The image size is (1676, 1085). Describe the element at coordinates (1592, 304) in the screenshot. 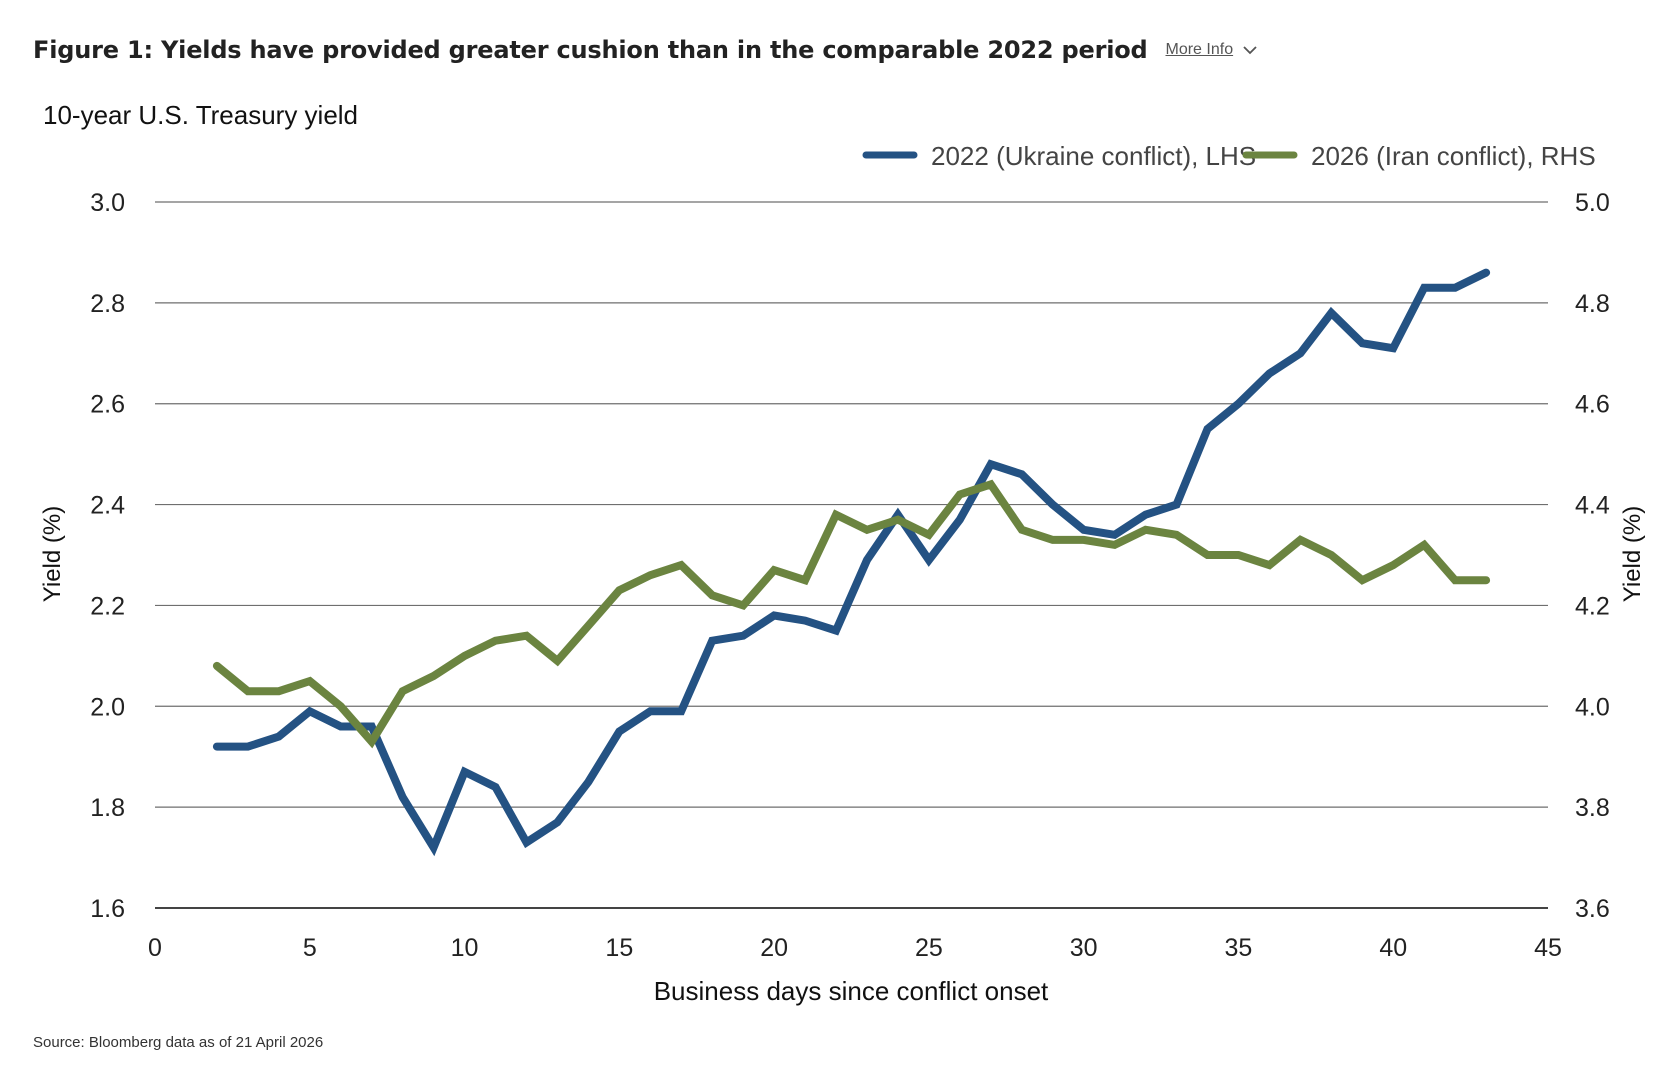

I see `y-tick-label-right: 4.8` at that location.